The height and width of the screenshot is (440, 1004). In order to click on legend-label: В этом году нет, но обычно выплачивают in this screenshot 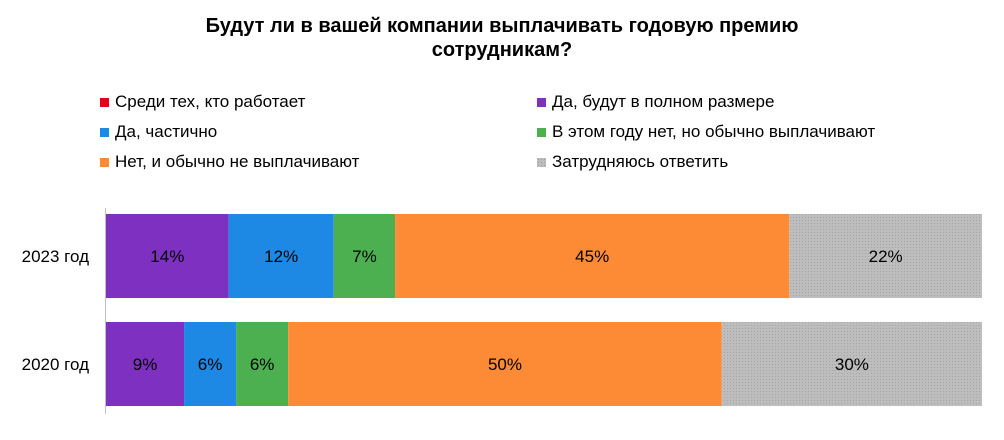, I will do `click(714, 131)`.